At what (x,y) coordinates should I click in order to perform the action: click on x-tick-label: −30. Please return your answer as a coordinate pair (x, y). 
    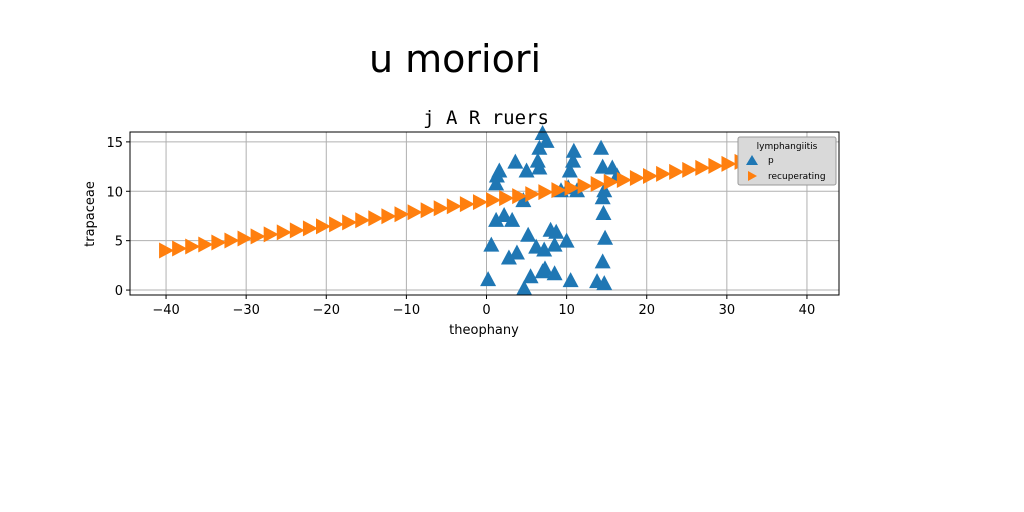
    Looking at the image, I should click on (245, 310).